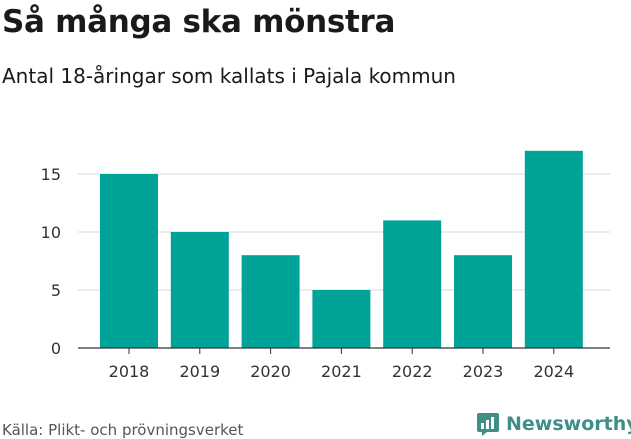 This screenshot has height=439, width=631. What do you see at coordinates (129, 371) in the screenshot?
I see `x-tick-label: 2018` at bounding box center [129, 371].